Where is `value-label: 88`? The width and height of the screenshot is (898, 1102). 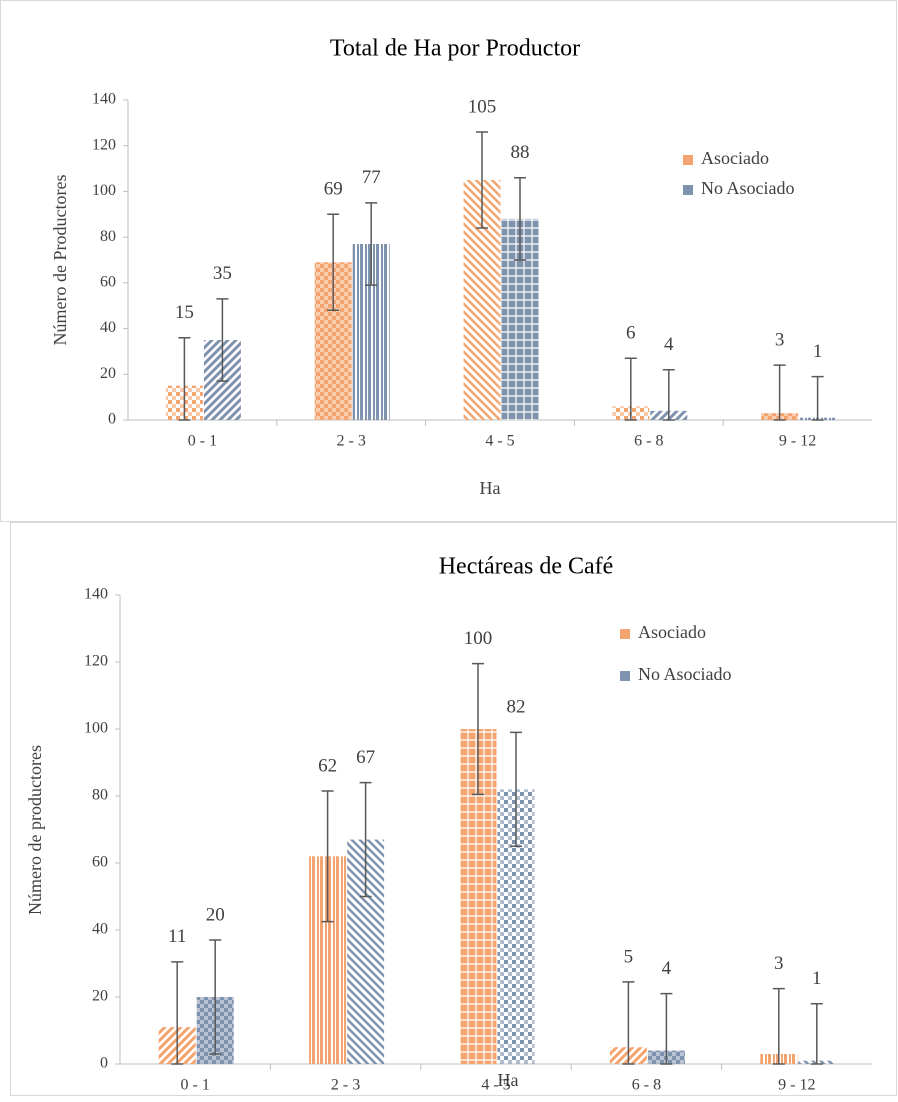
value-label: 88 is located at coordinates (520, 152).